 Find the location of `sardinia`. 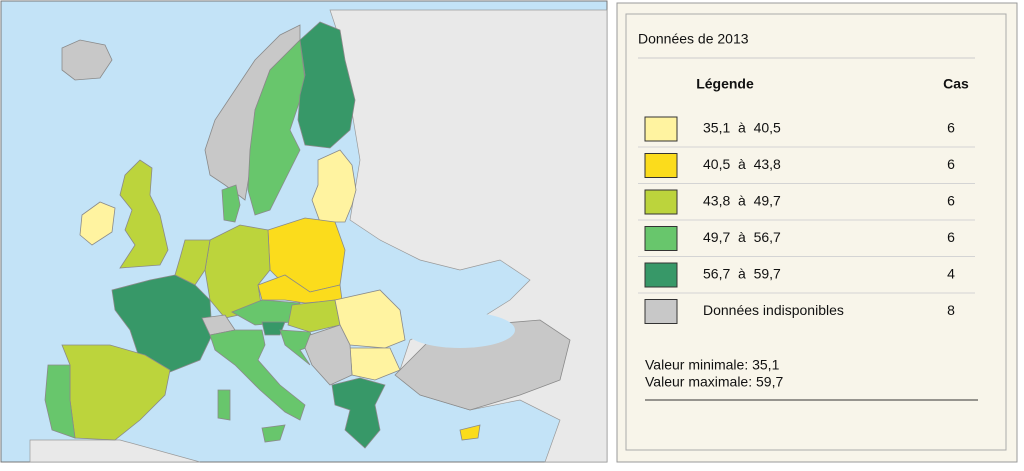

sardinia is located at coordinates (224, 405).